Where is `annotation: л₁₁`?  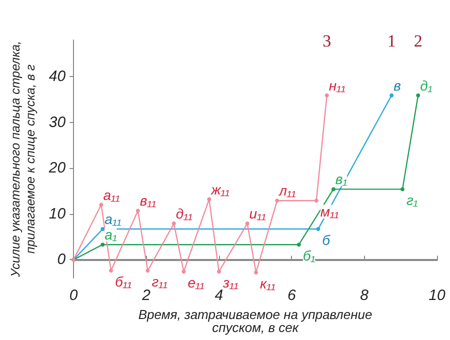
annotation: л₁₁ is located at coordinates (287, 190).